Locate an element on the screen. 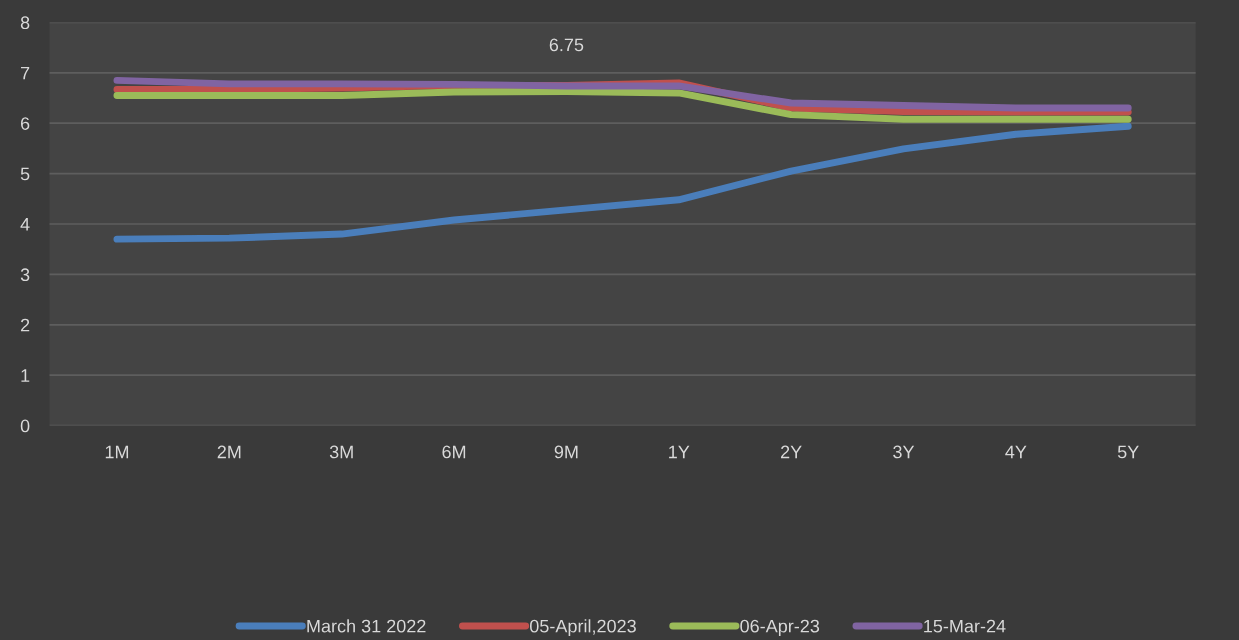  x-tick-label: 1Y is located at coordinates (679, 452).